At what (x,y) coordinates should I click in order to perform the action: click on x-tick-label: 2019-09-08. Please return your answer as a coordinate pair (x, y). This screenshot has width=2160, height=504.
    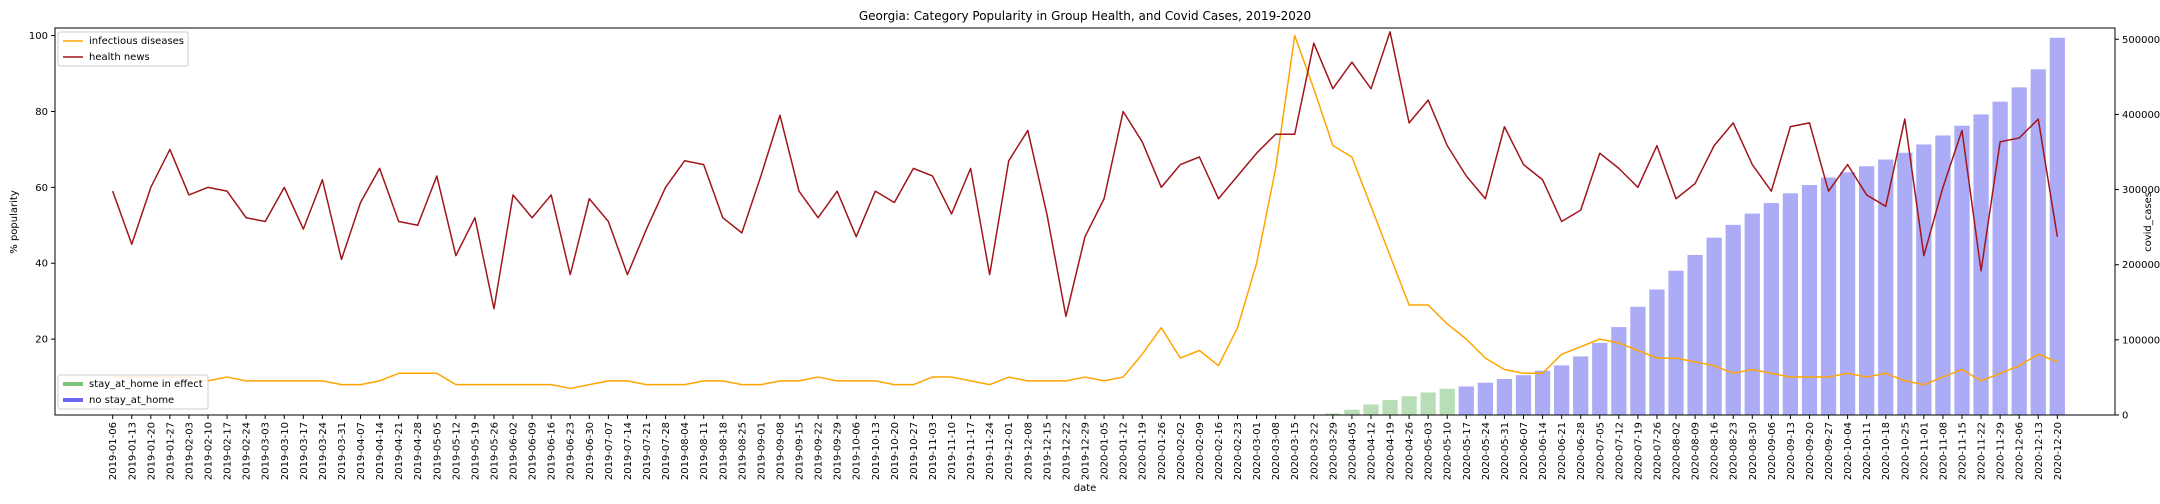
    Looking at the image, I should click on (780, 451).